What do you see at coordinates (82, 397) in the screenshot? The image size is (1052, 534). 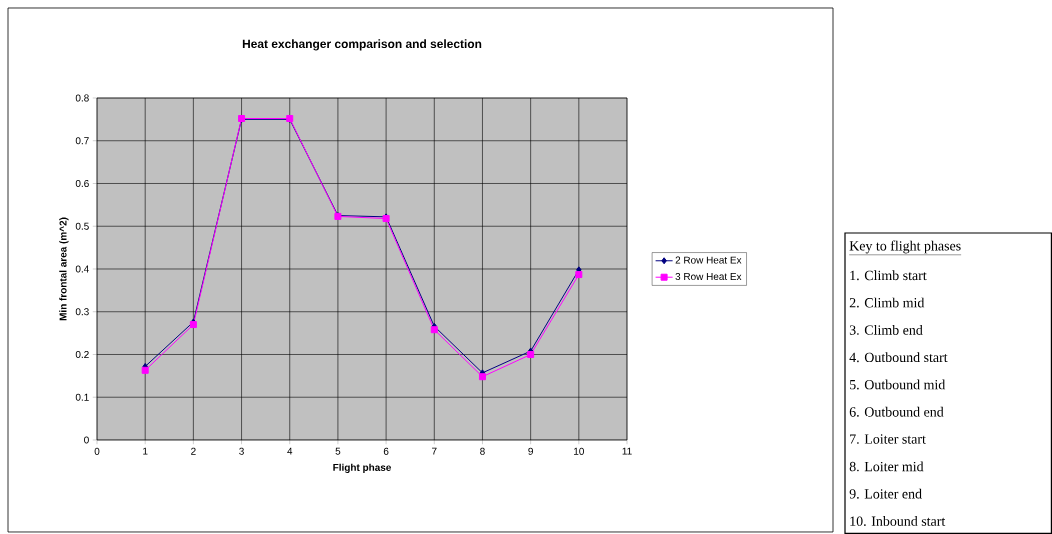 I see `y-tick-label: 0.1` at bounding box center [82, 397].